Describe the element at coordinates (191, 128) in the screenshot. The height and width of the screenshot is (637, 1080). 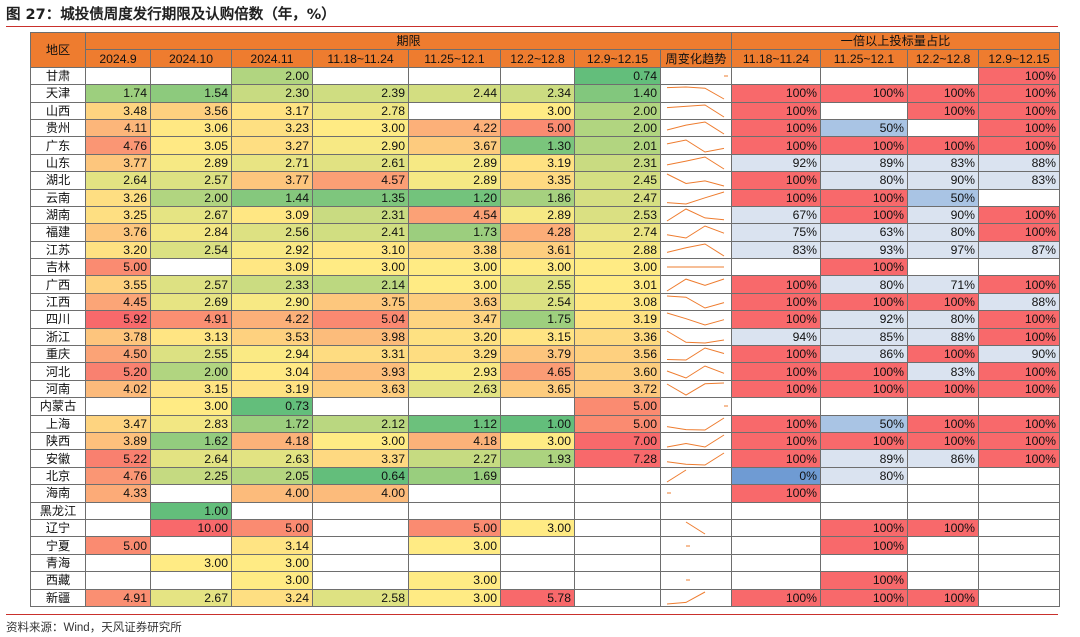
I see `term-cell: 3.06` at that location.